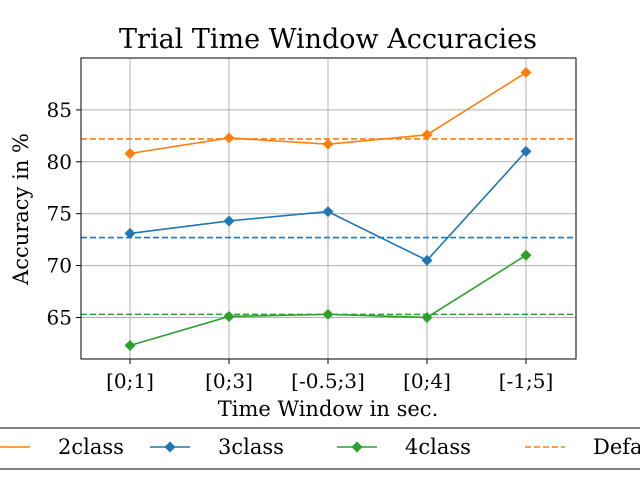 This screenshot has width=640, height=480. I want to click on legend-label: 3class, so click(251, 447).